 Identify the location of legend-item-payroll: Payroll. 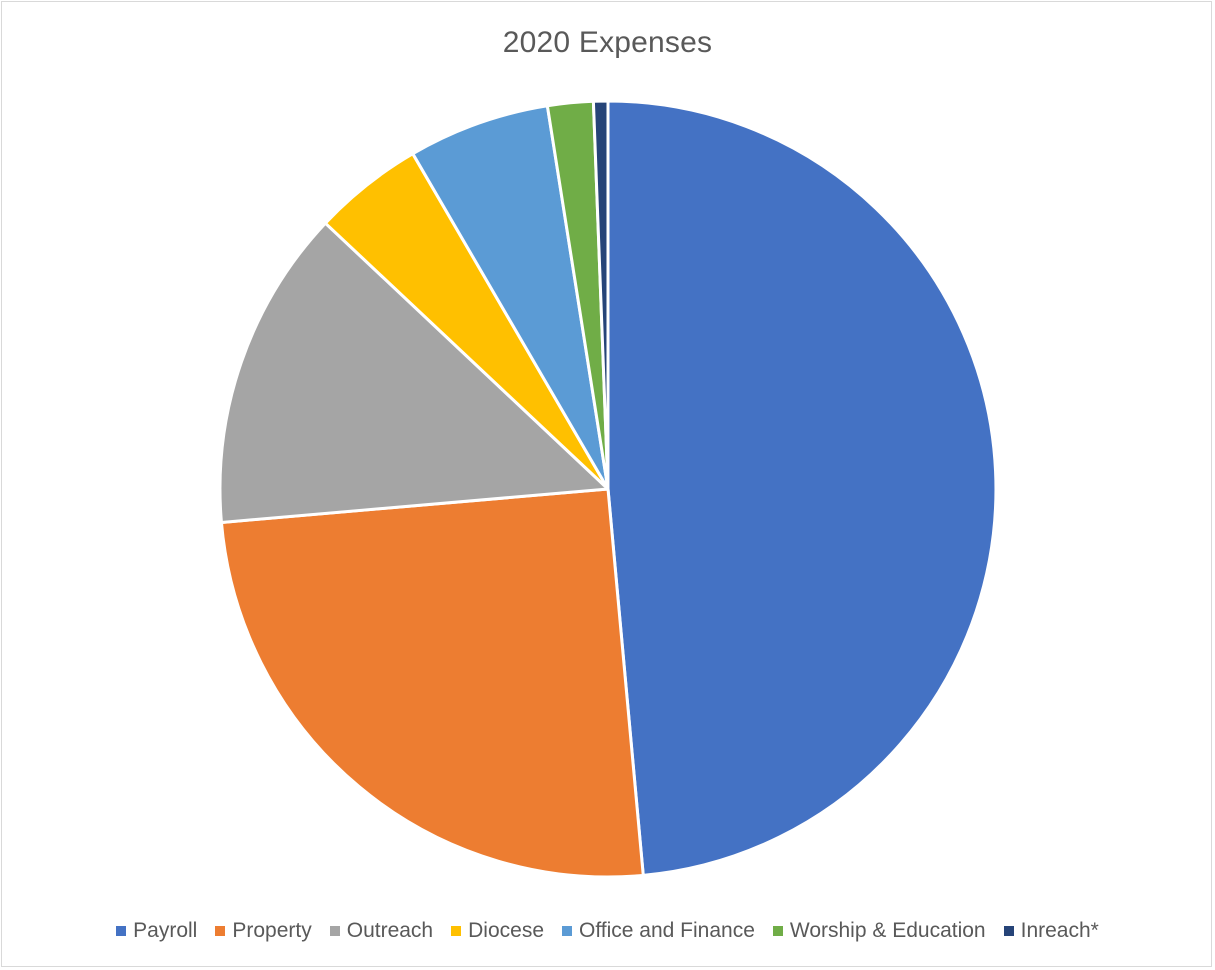
(156, 931).